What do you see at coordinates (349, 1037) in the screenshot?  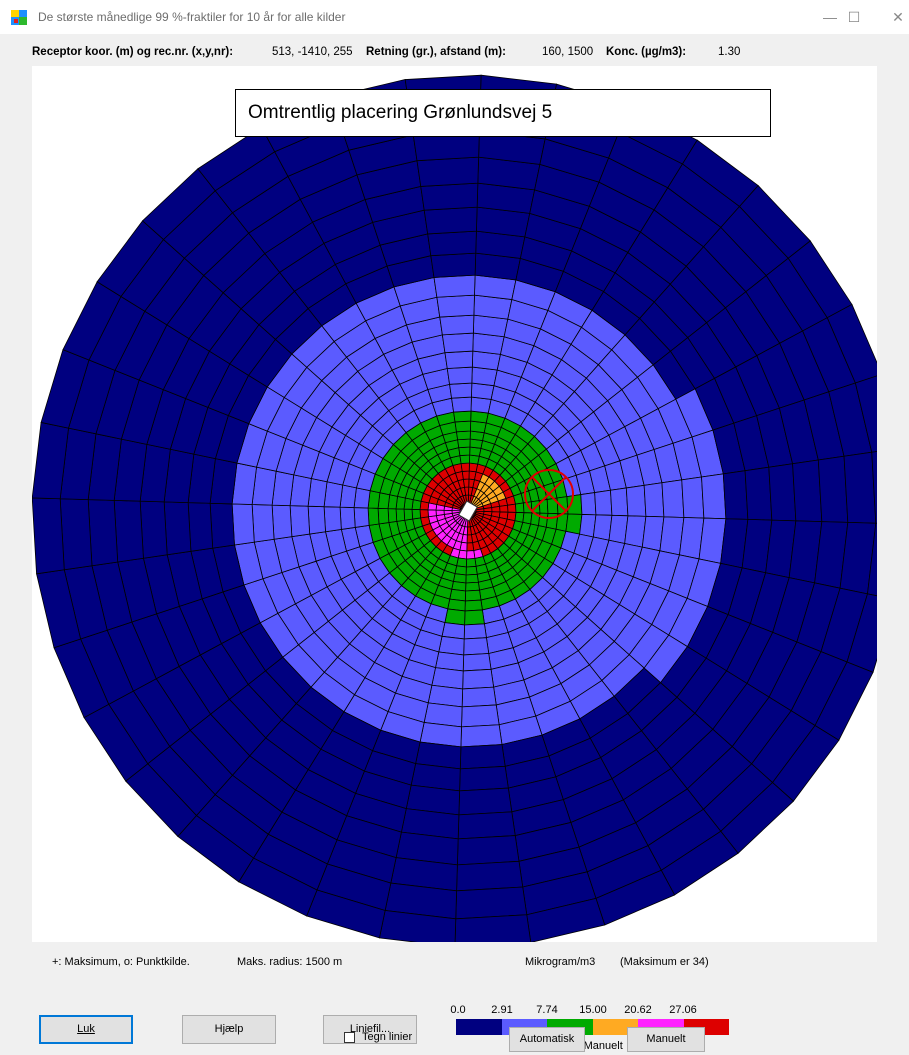 I see `draw-lines-checkbox` at bounding box center [349, 1037].